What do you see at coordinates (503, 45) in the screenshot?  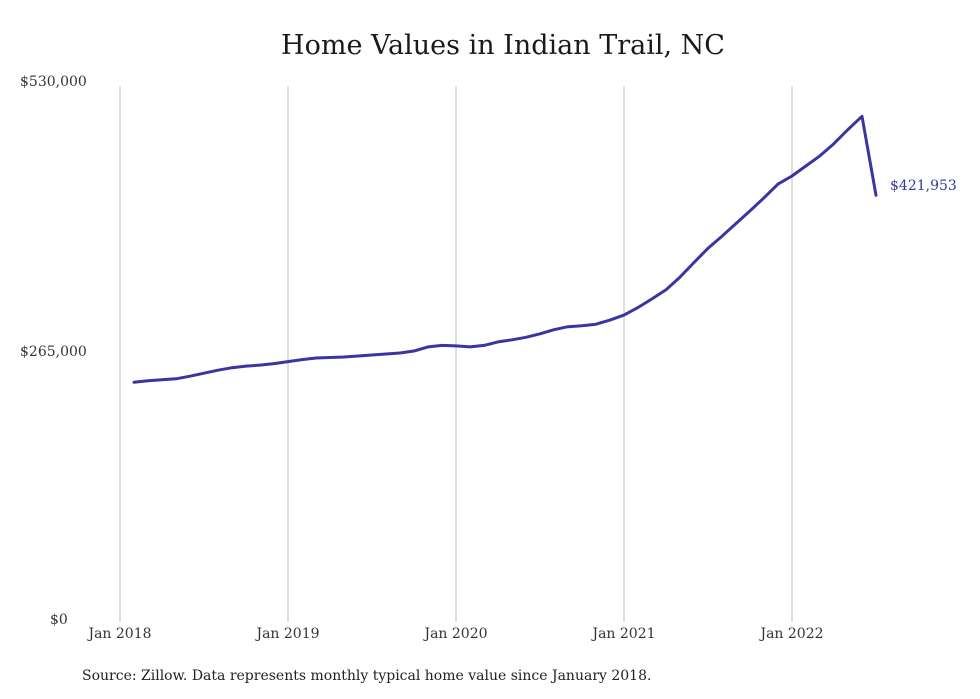 I see `chart-title: Home Values in Indian Trail, NC` at bounding box center [503, 45].